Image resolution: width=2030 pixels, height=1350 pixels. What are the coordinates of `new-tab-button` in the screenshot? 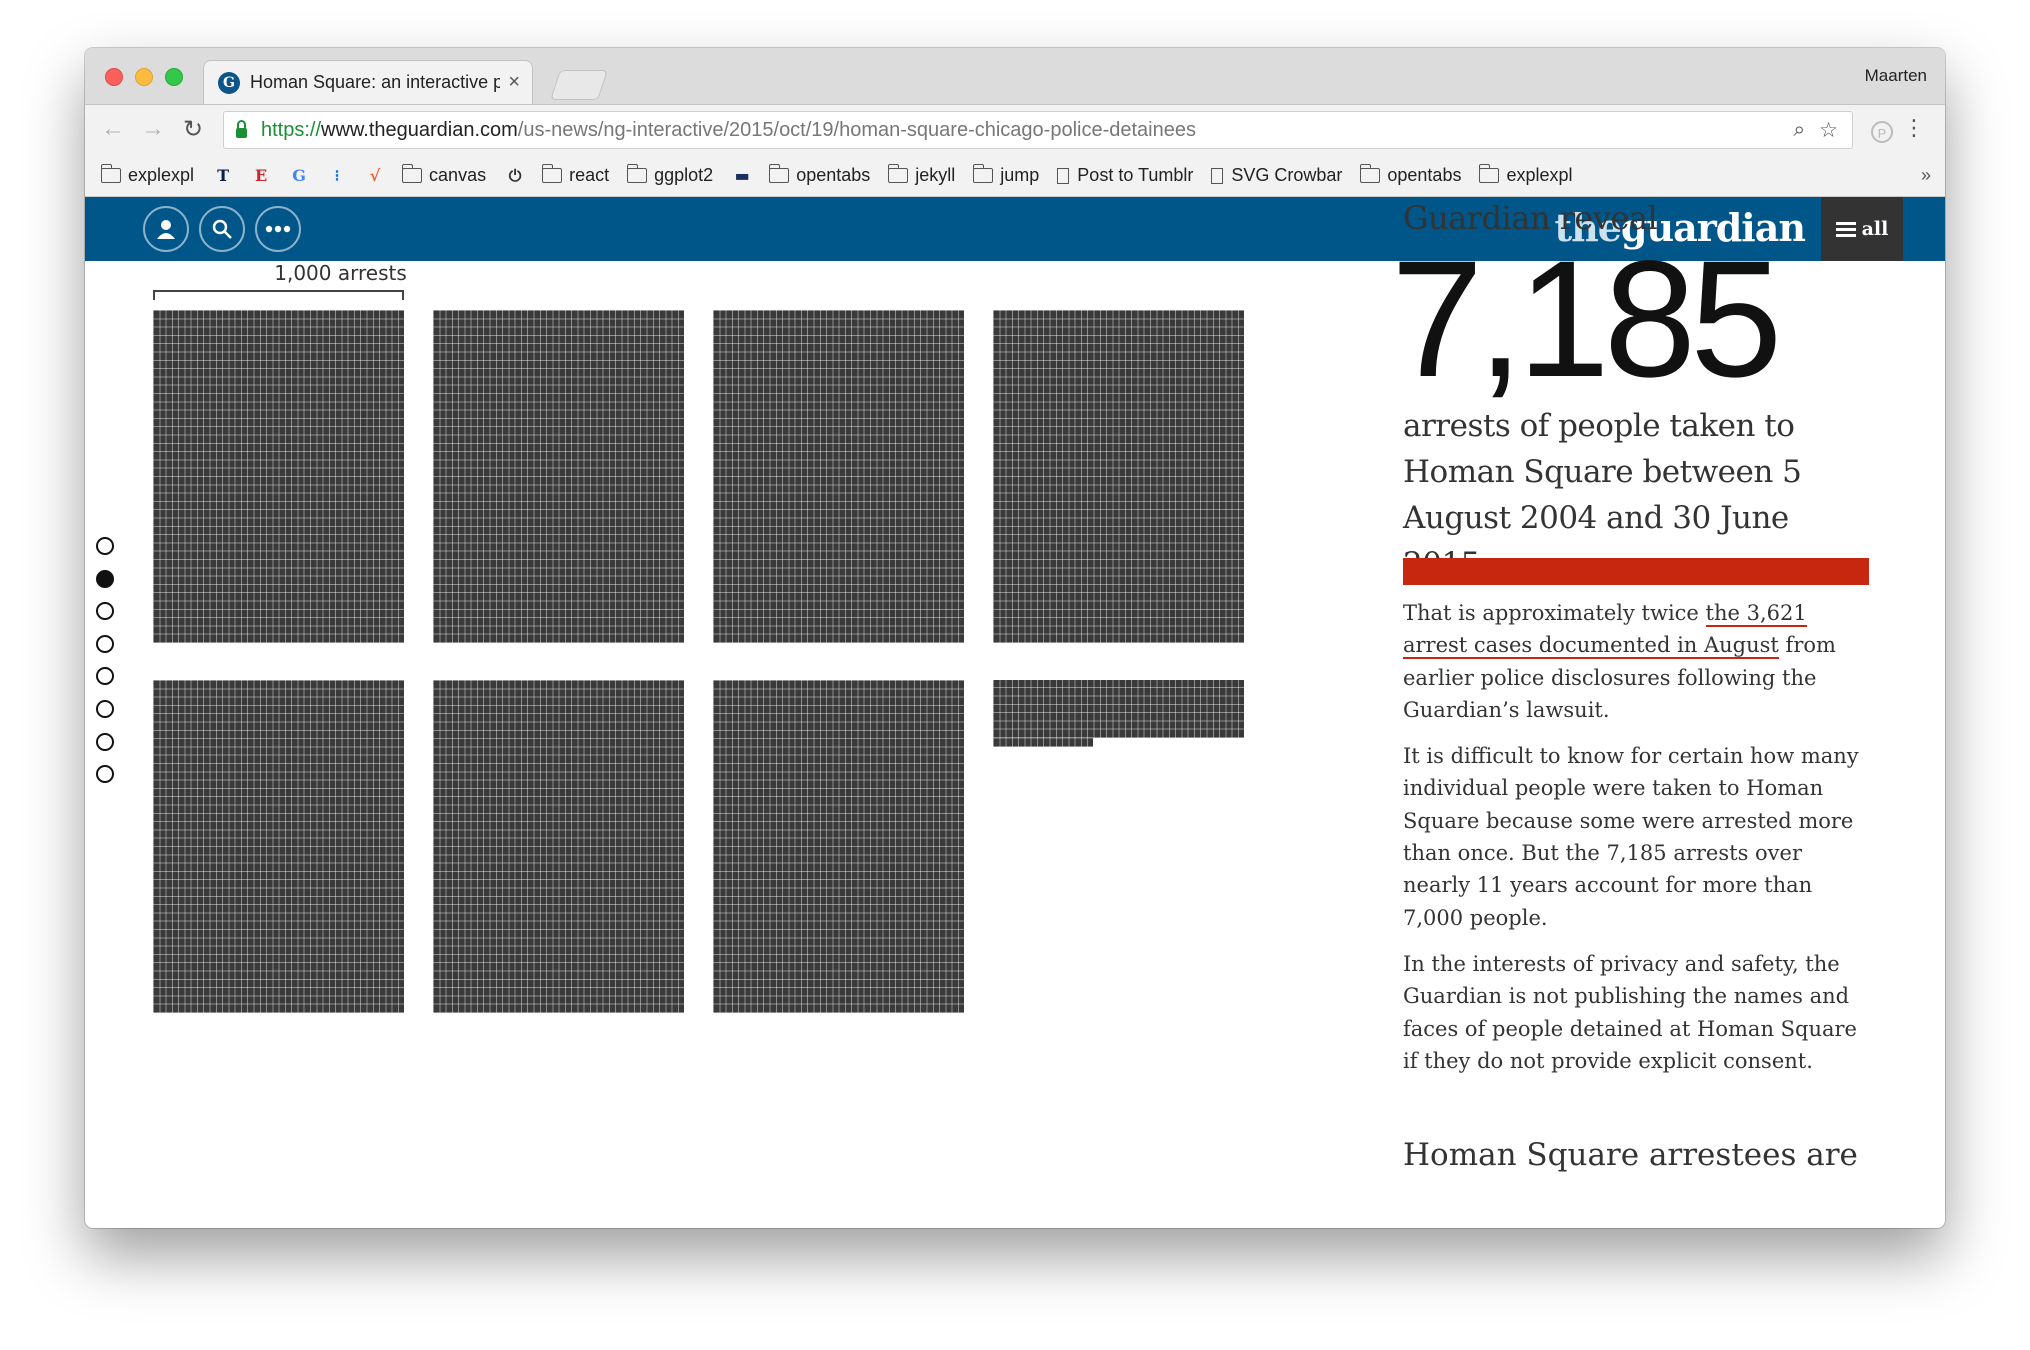 It's located at (579, 85).